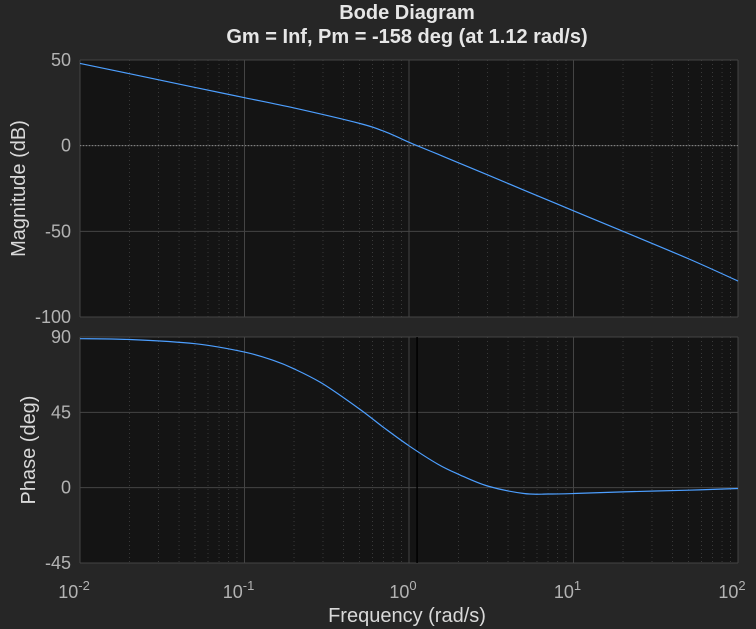  What do you see at coordinates (61, 60) in the screenshot?
I see `magnitude-y-tick-label: 50` at bounding box center [61, 60].